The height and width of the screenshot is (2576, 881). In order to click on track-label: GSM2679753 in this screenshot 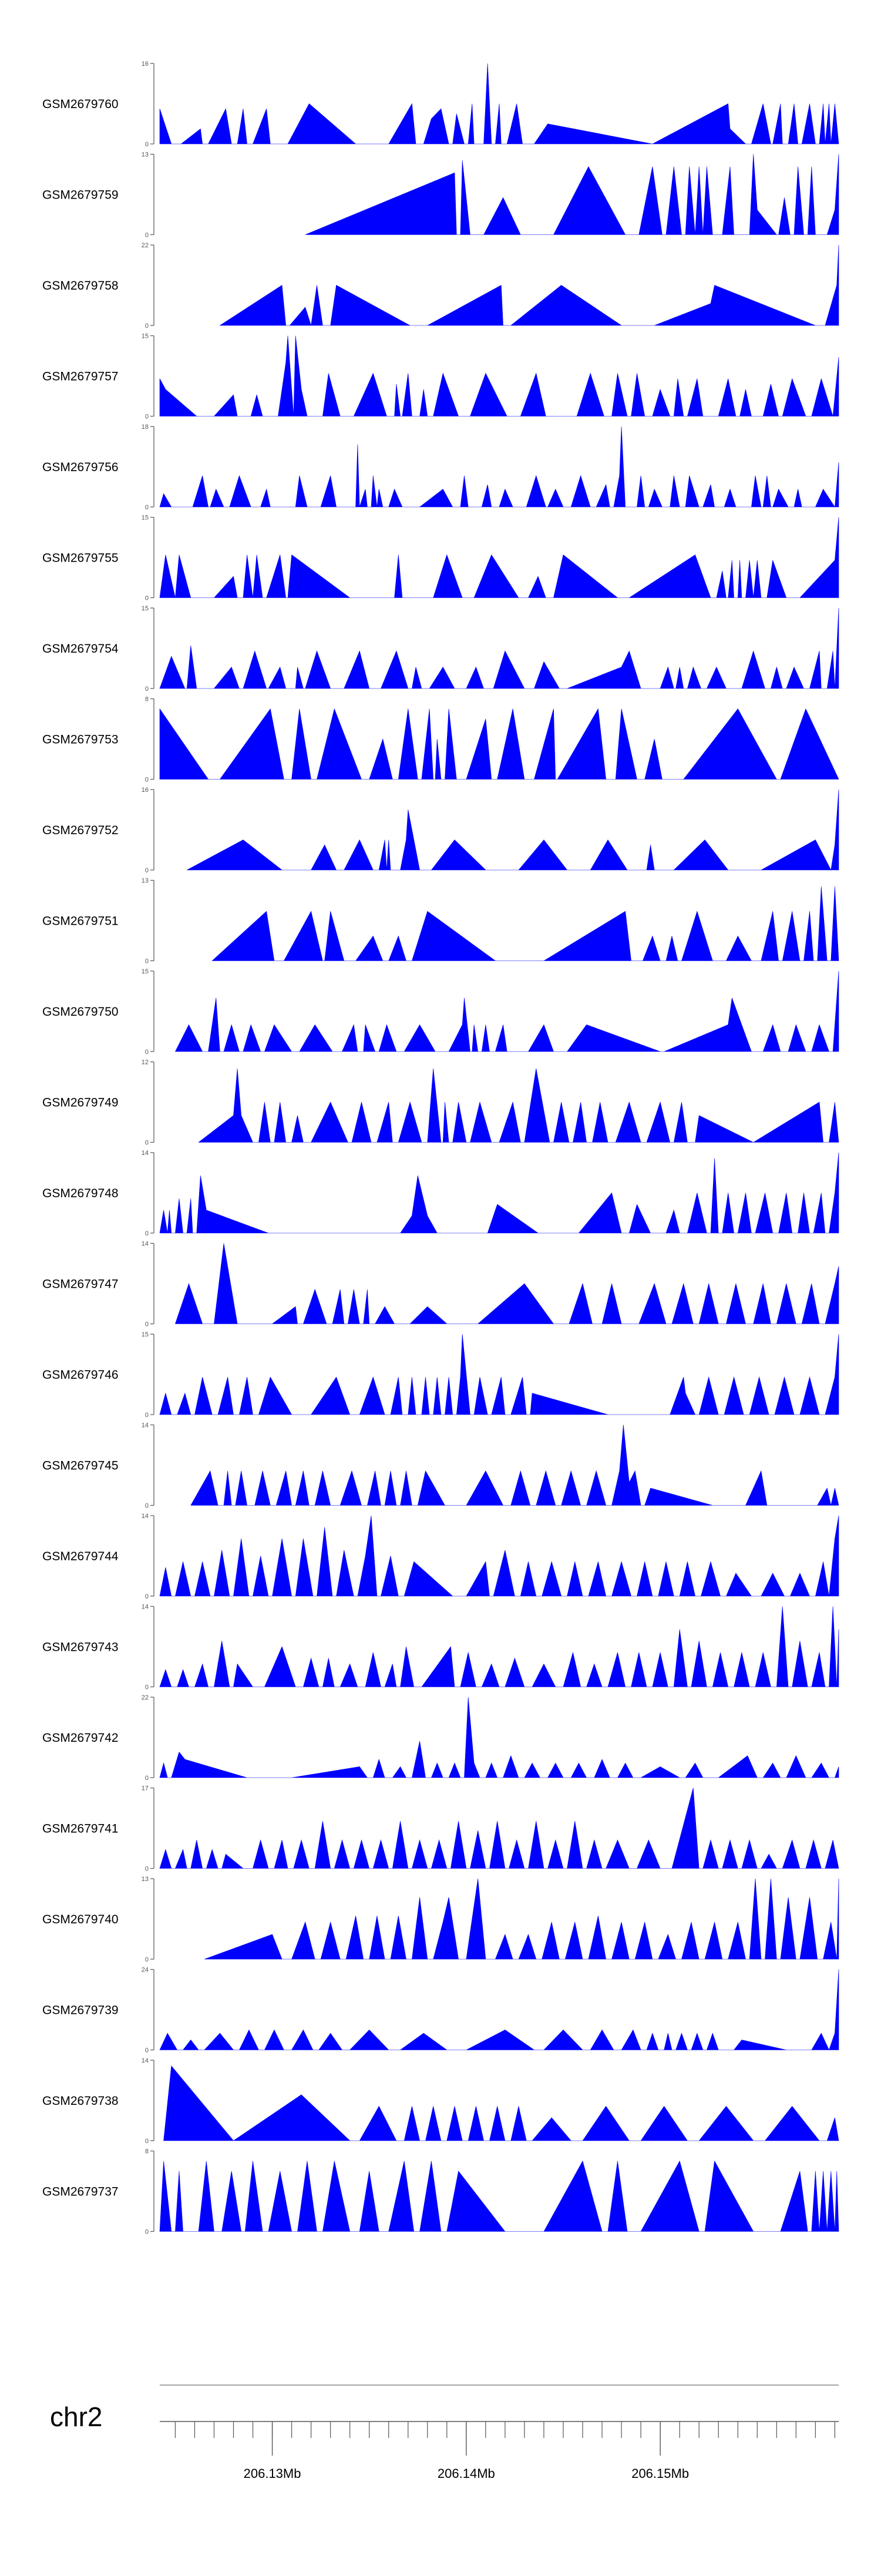, I will do `click(80, 740)`.